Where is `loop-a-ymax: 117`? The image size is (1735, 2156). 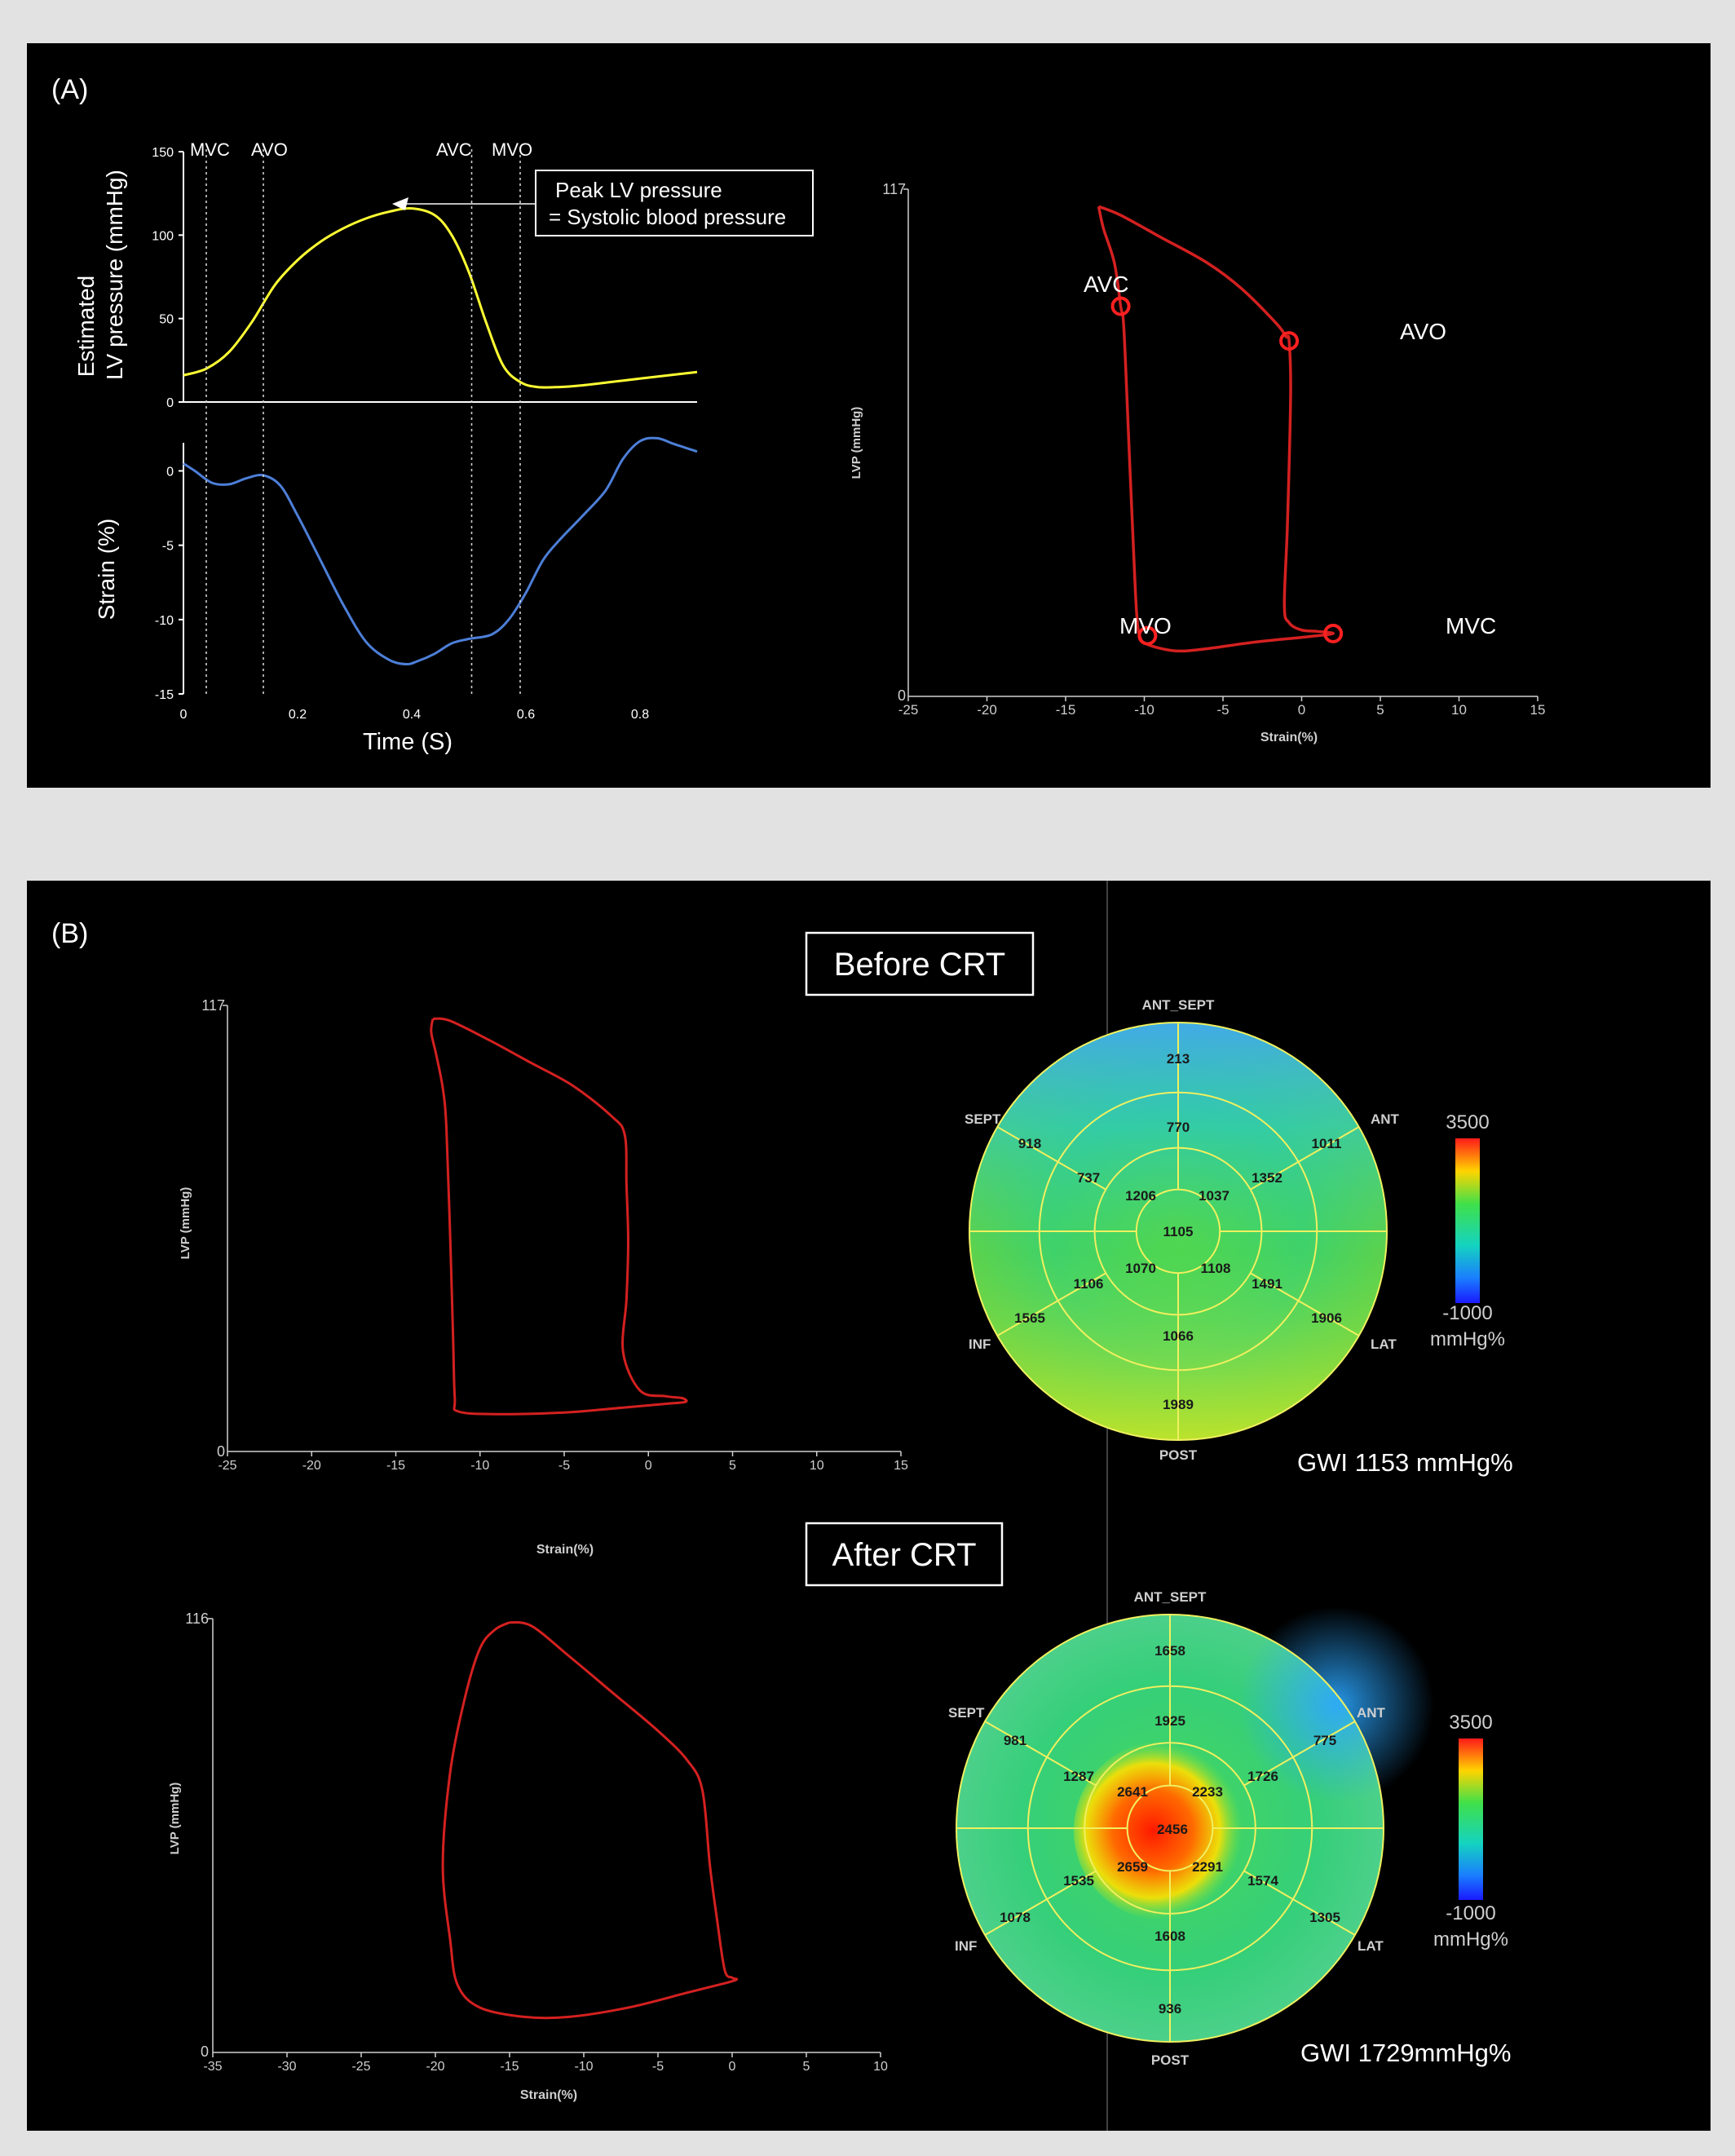 loop-a-ymax: 117 is located at coordinates (894, 189).